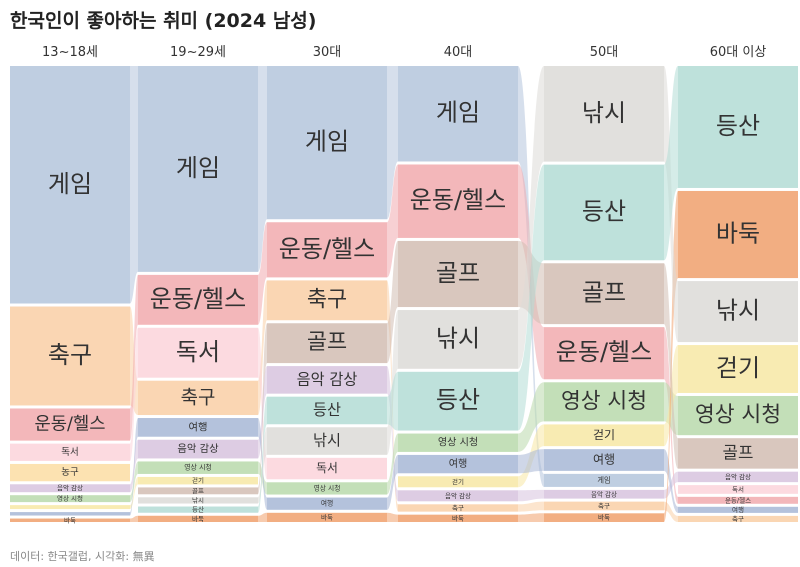 This screenshot has width=800, height=567. I want to click on node-등산-2, so click(327, 410).